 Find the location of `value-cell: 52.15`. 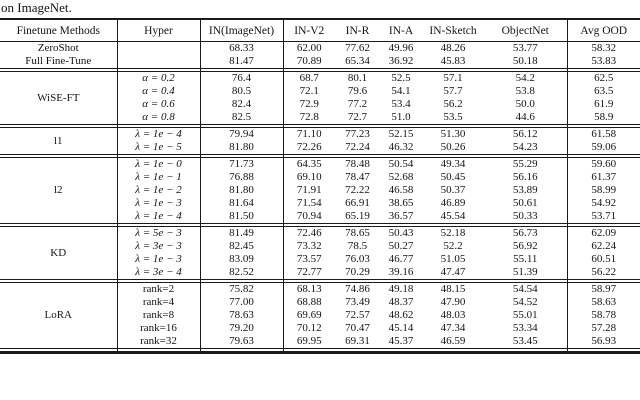

value-cell: 52.15 is located at coordinates (401, 134).